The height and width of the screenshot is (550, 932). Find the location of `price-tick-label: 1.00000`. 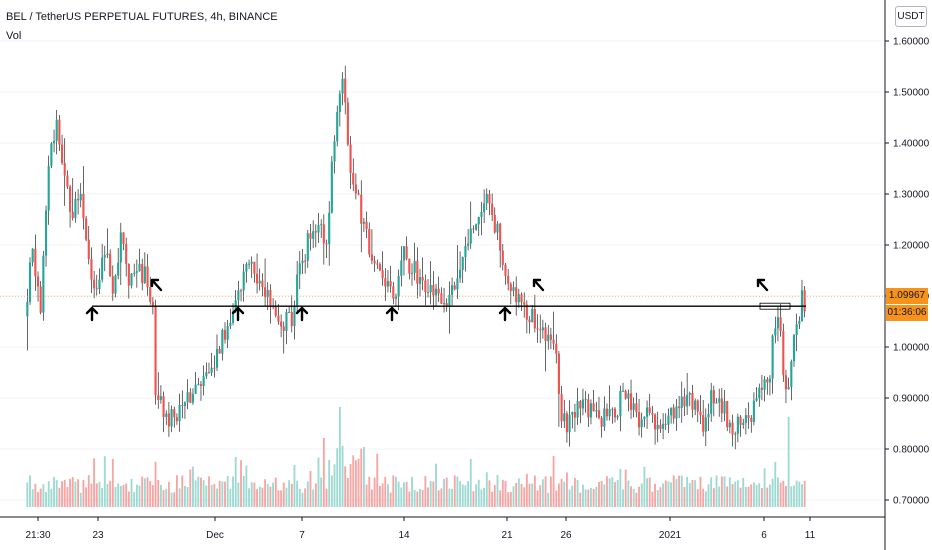

price-tick-label: 1.00000 is located at coordinates (911, 348).